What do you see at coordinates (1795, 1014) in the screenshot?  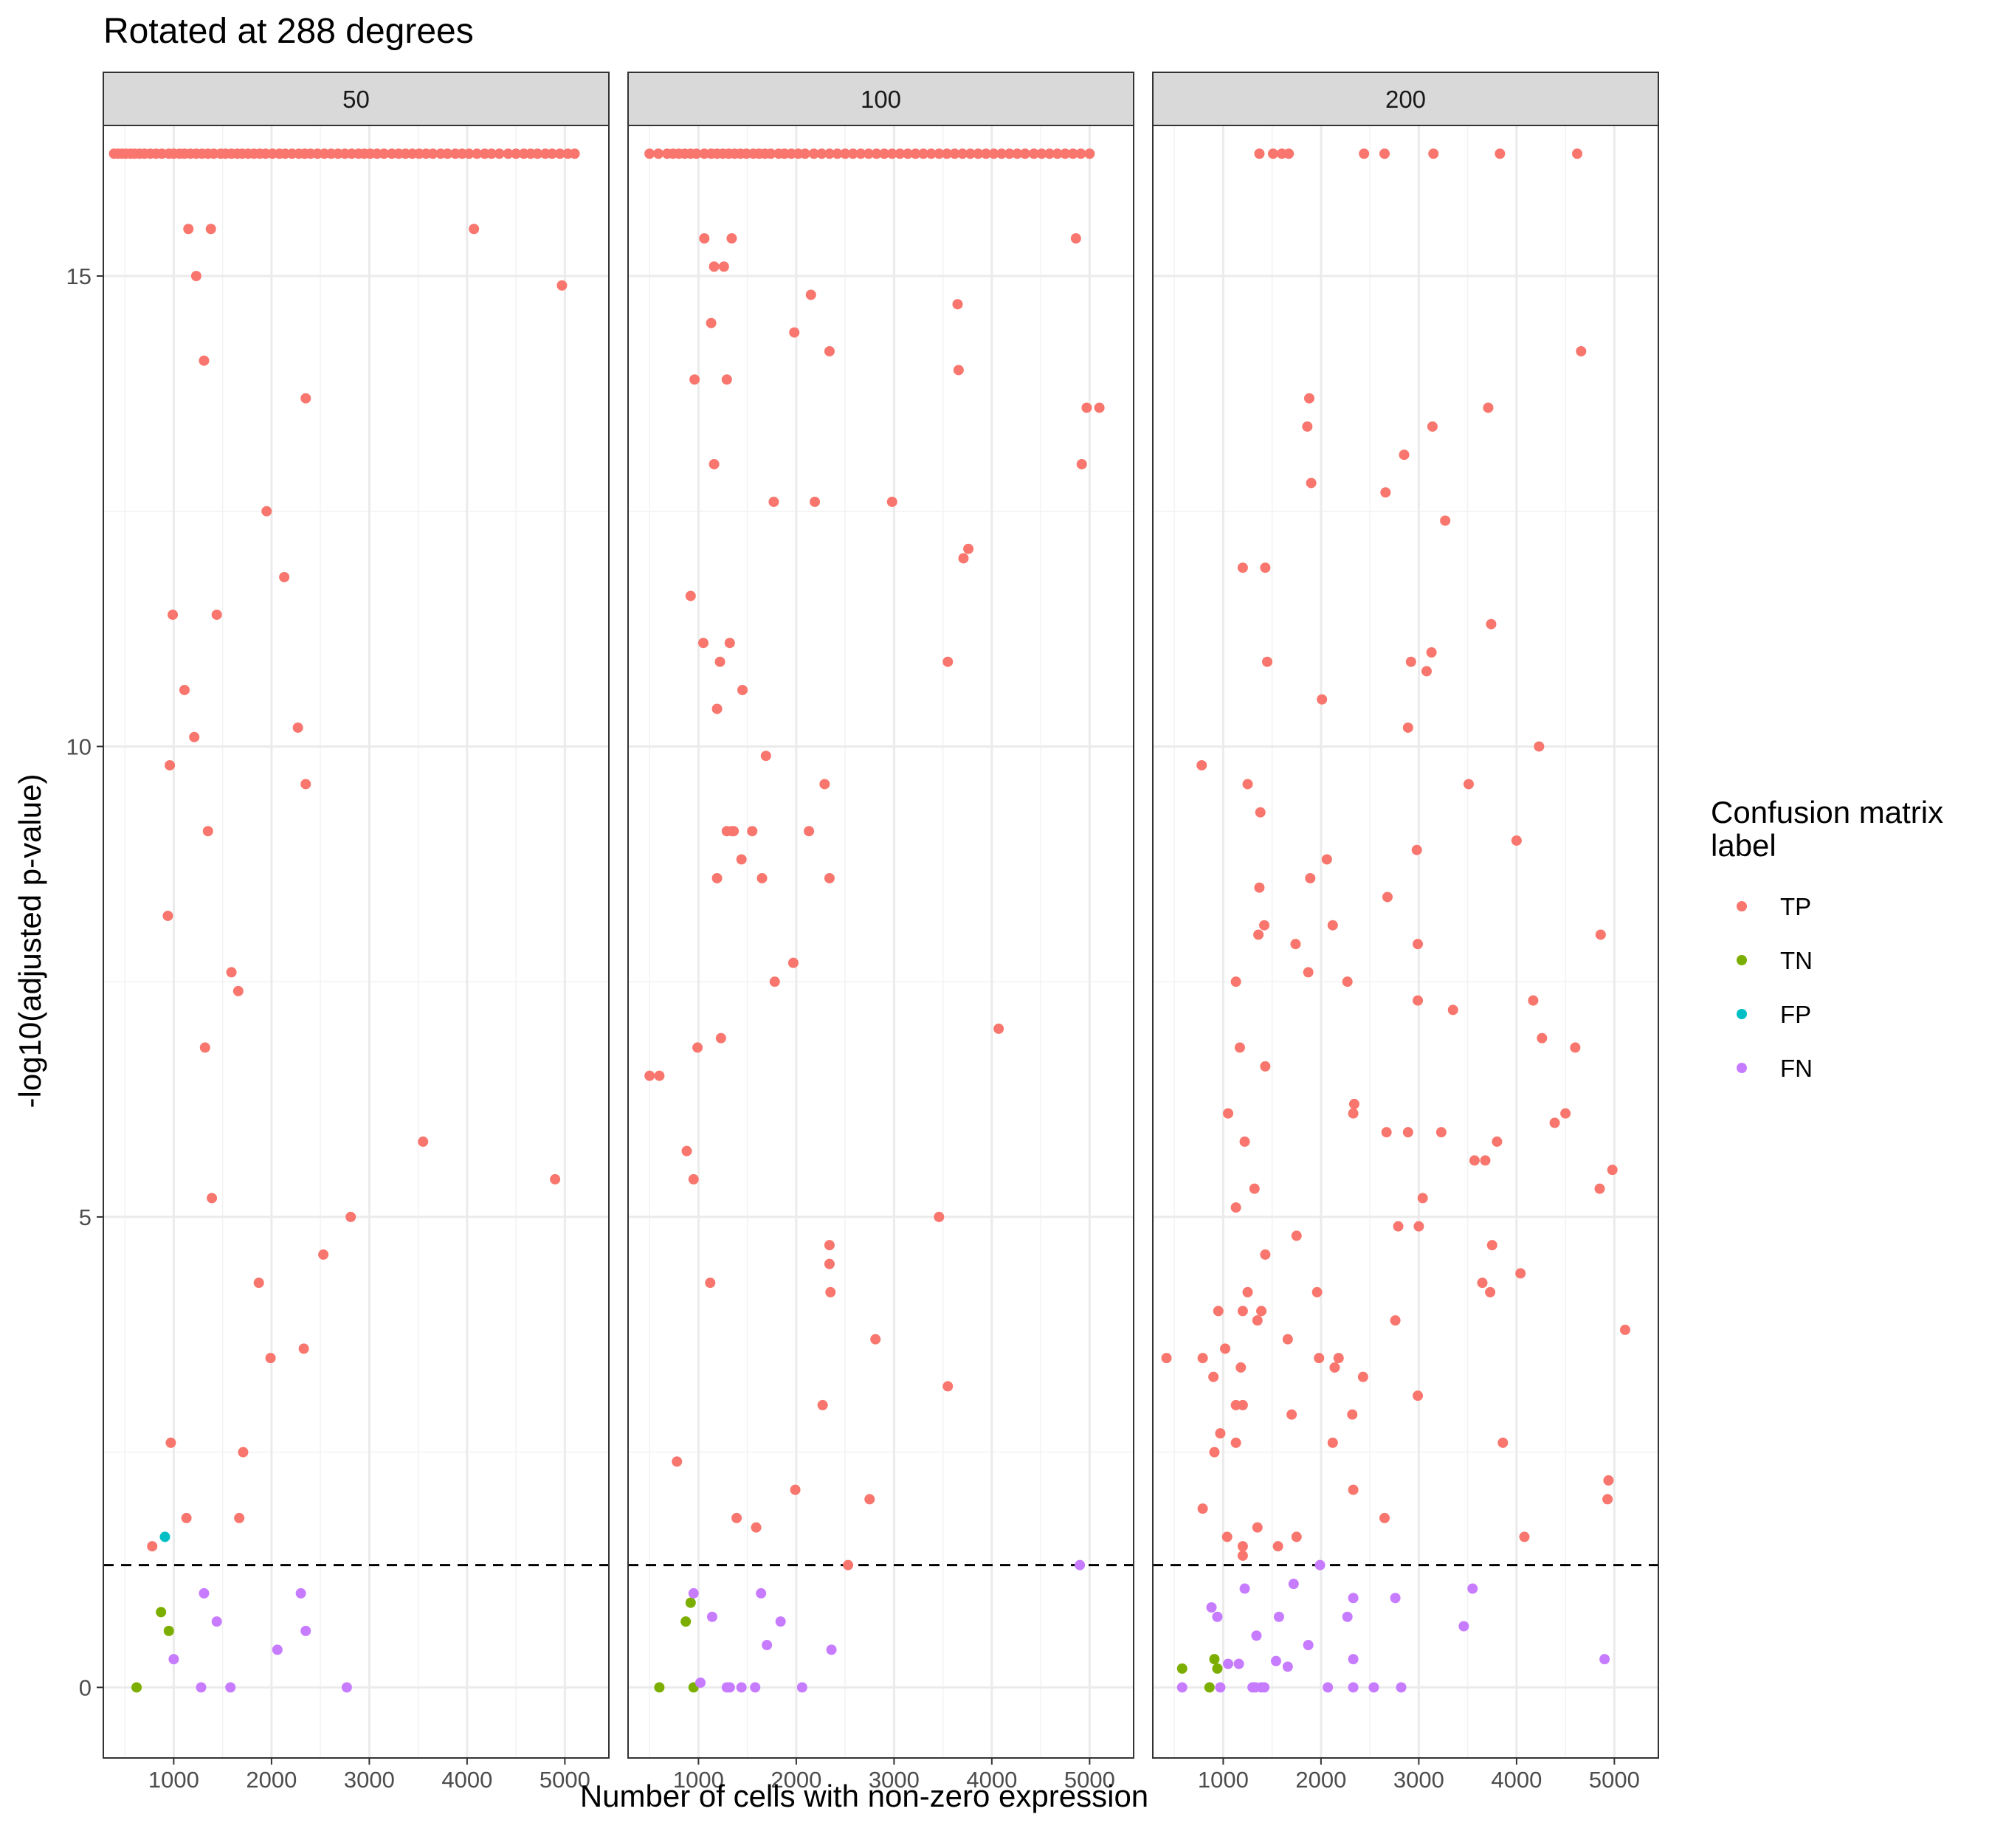 I see `legend-label-fp: FP` at bounding box center [1795, 1014].